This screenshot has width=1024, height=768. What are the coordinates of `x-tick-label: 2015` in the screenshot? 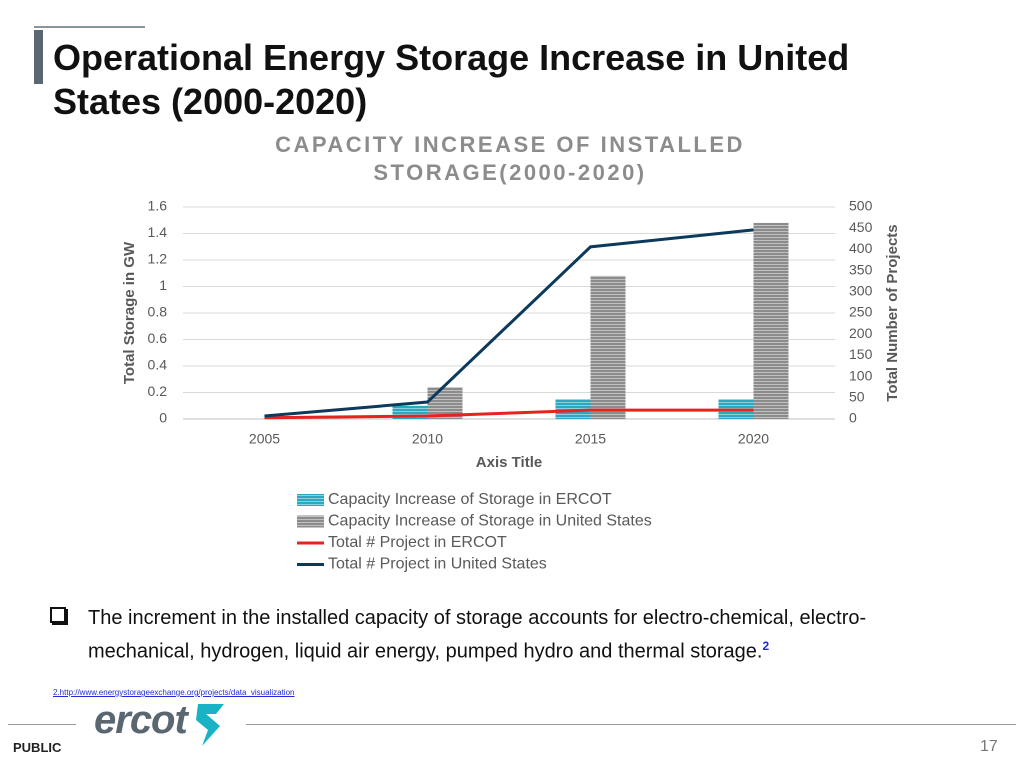 It's located at (590, 439).